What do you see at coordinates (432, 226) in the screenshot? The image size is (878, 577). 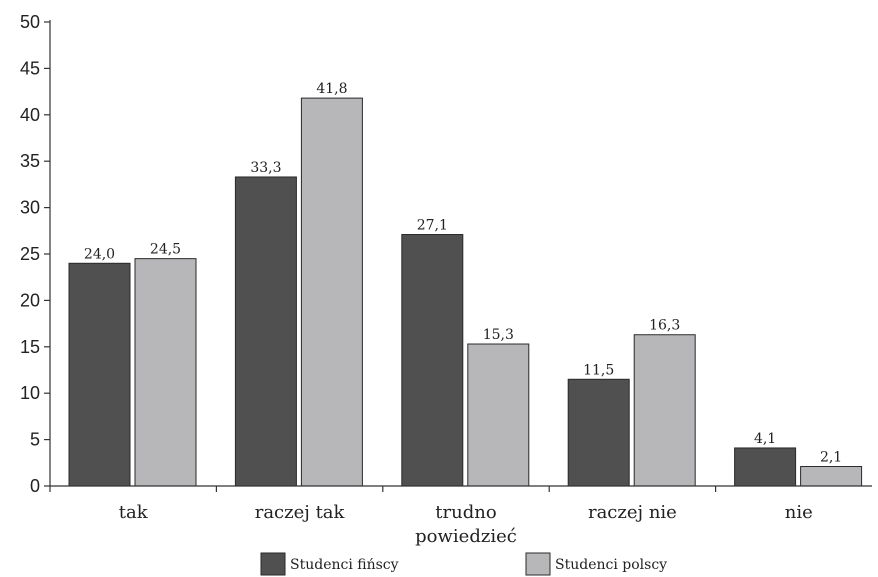 I see `data-label: 27,1` at bounding box center [432, 226].